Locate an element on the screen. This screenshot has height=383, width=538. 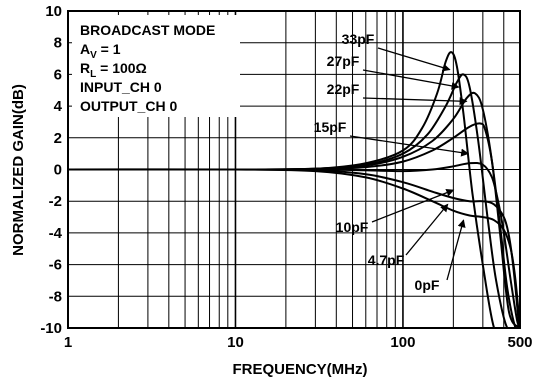
y-tick-label: 10 is located at coordinates (53, 11).